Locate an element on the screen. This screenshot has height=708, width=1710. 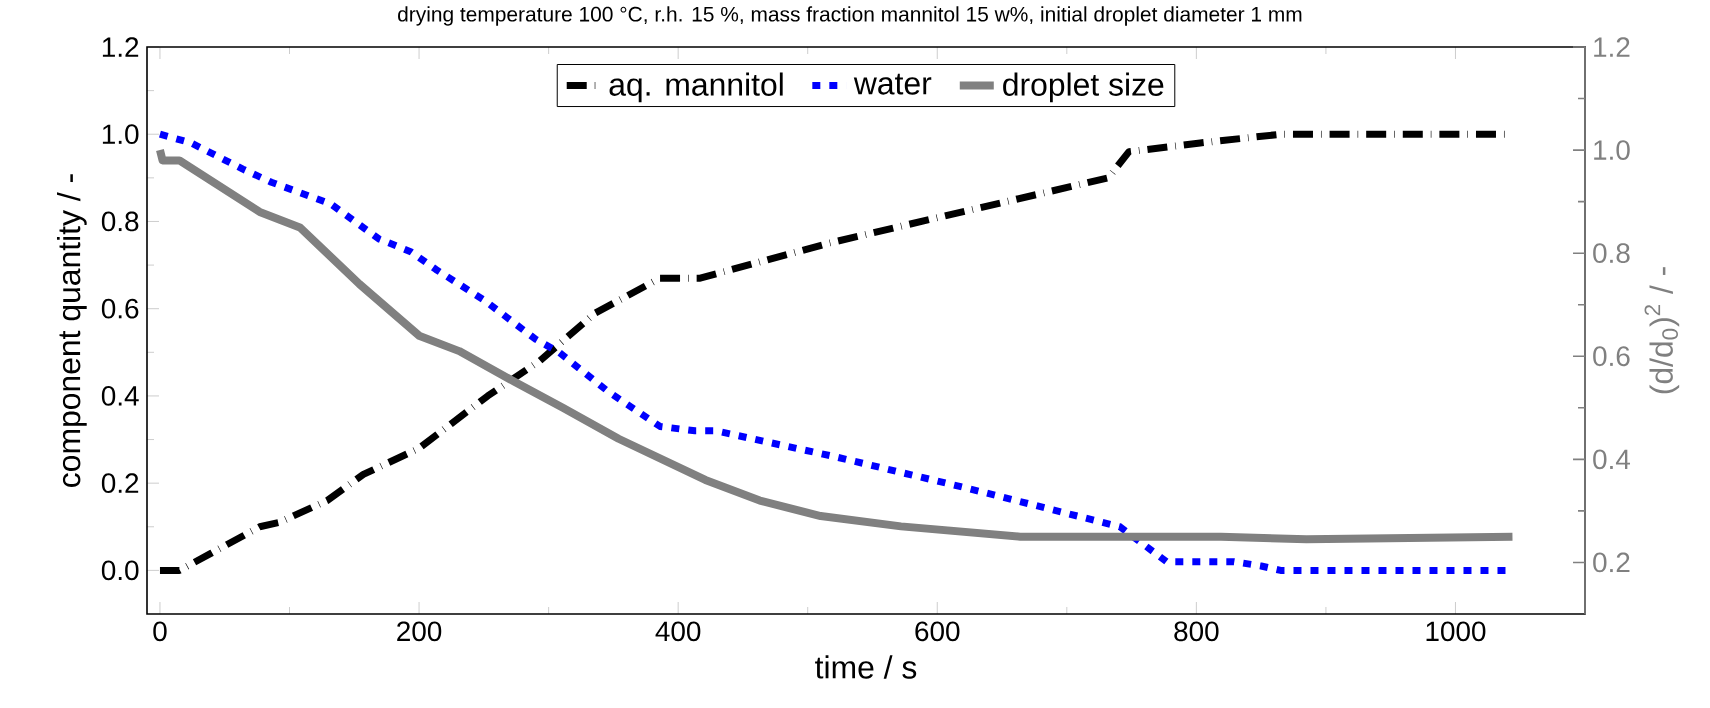
y2-tick-label: 0.6 is located at coordinates (1611, 356).